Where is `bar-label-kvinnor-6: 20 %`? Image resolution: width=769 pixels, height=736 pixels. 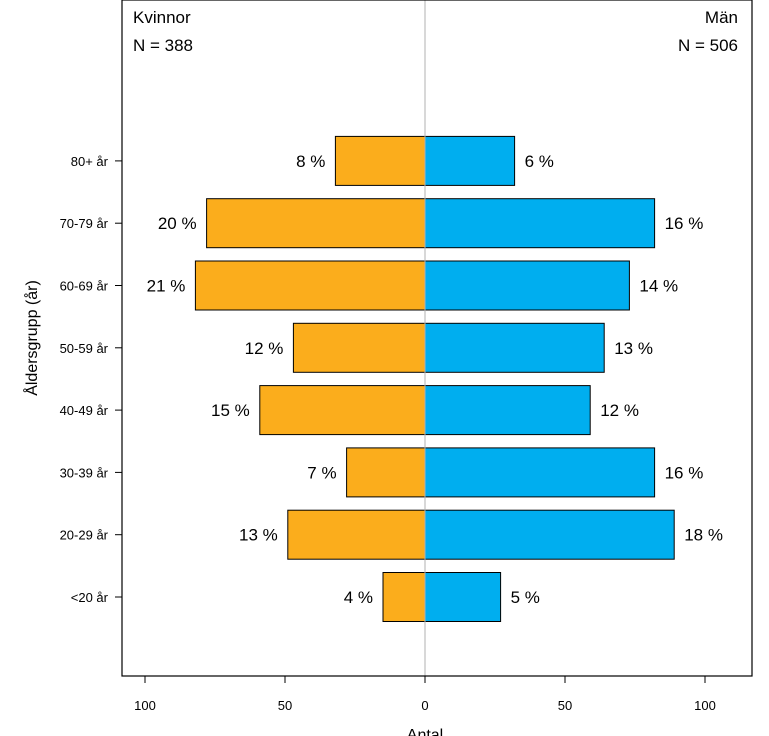 bar-label-kvinnor-6: 20 % is located at coordinates (177, 223).